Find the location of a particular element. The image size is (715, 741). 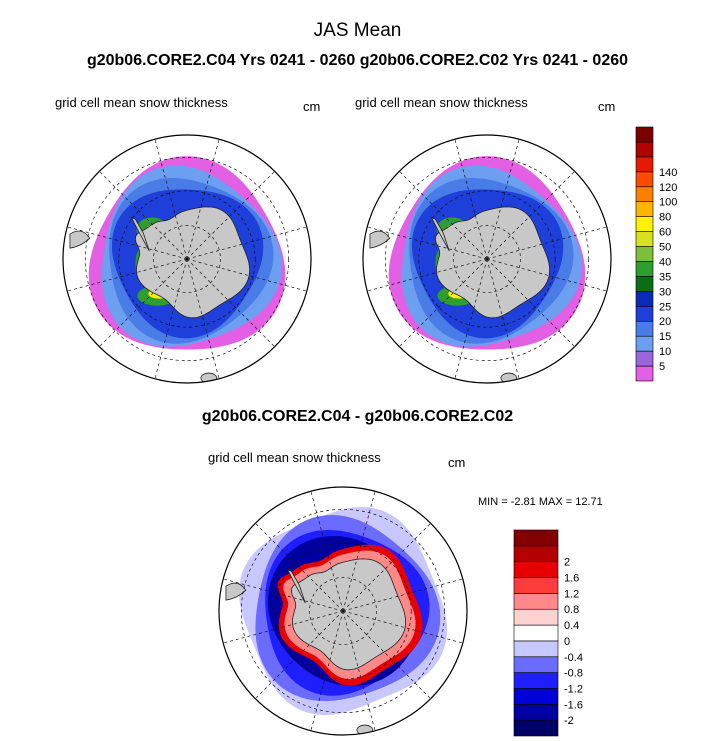

left-panel-graticule is located at coordinates (187, 259).